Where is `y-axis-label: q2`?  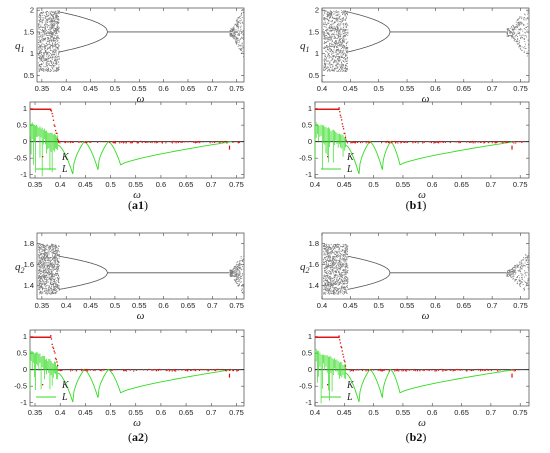
y-axis-label: q2 is located at coordinates (20, 268).